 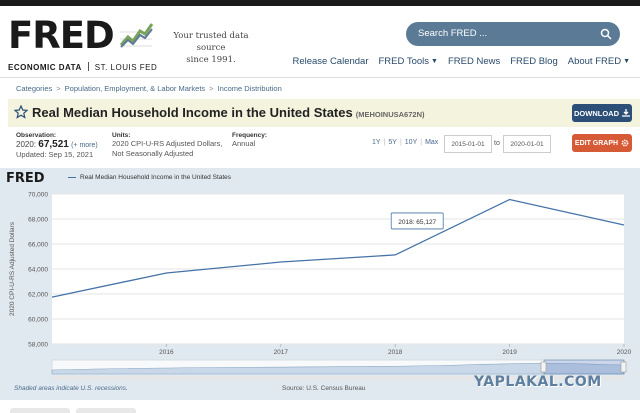 What do you see at coordinates (166, 352) in the screenshot?
I see `x-tick-label: 2016` at bounding box center [166, 352].